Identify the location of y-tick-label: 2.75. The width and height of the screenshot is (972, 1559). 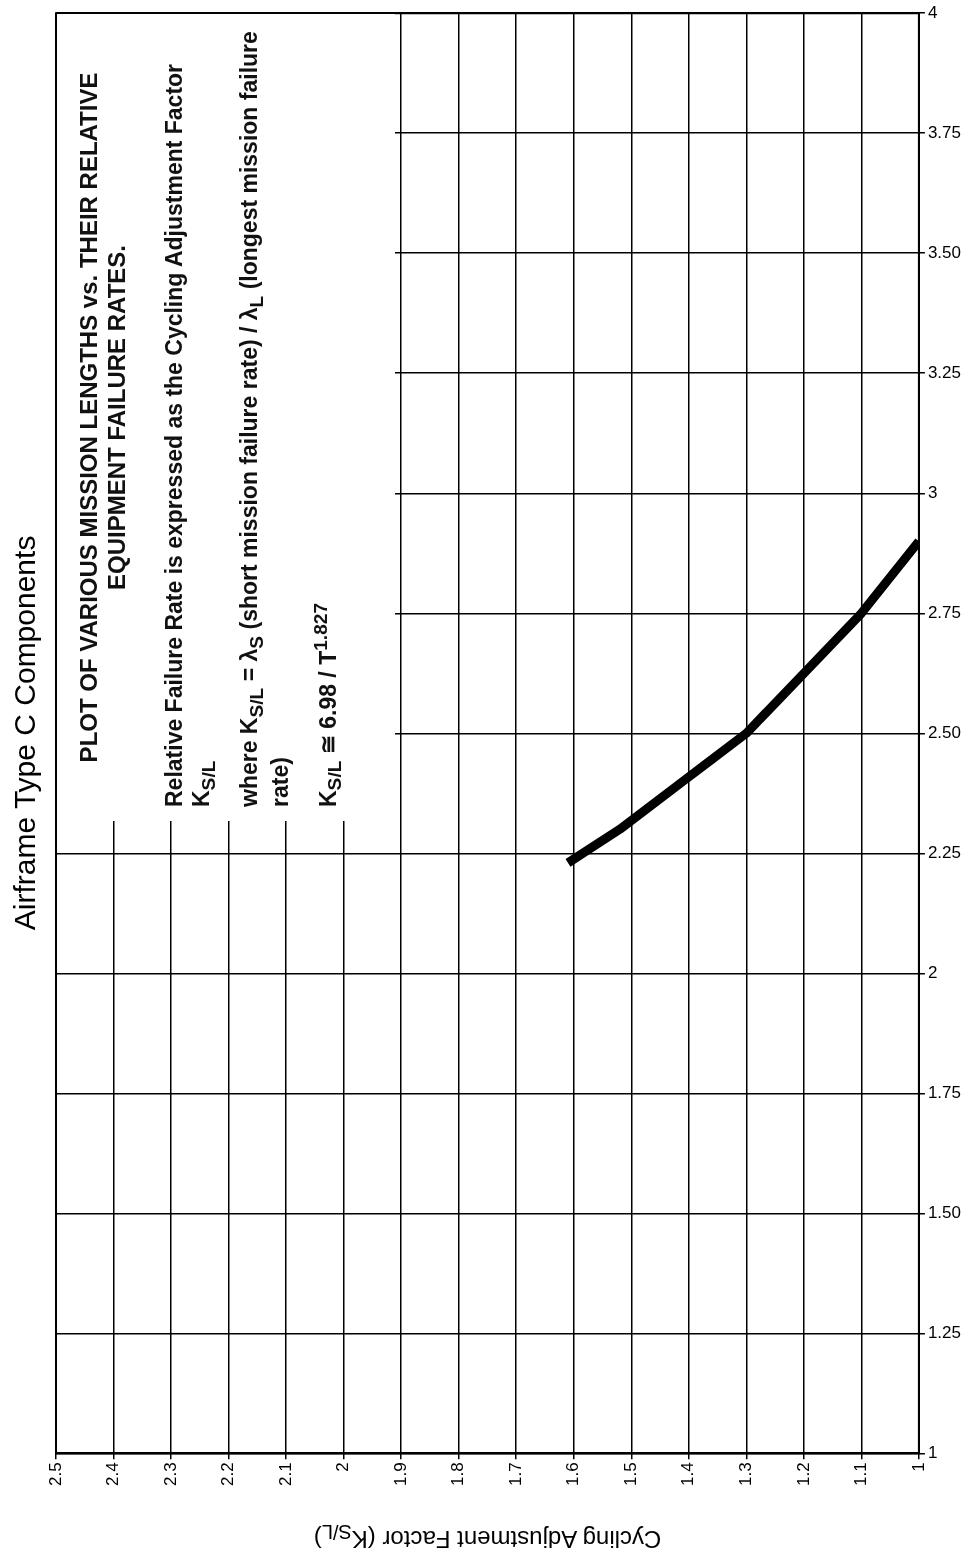
(944, 612).